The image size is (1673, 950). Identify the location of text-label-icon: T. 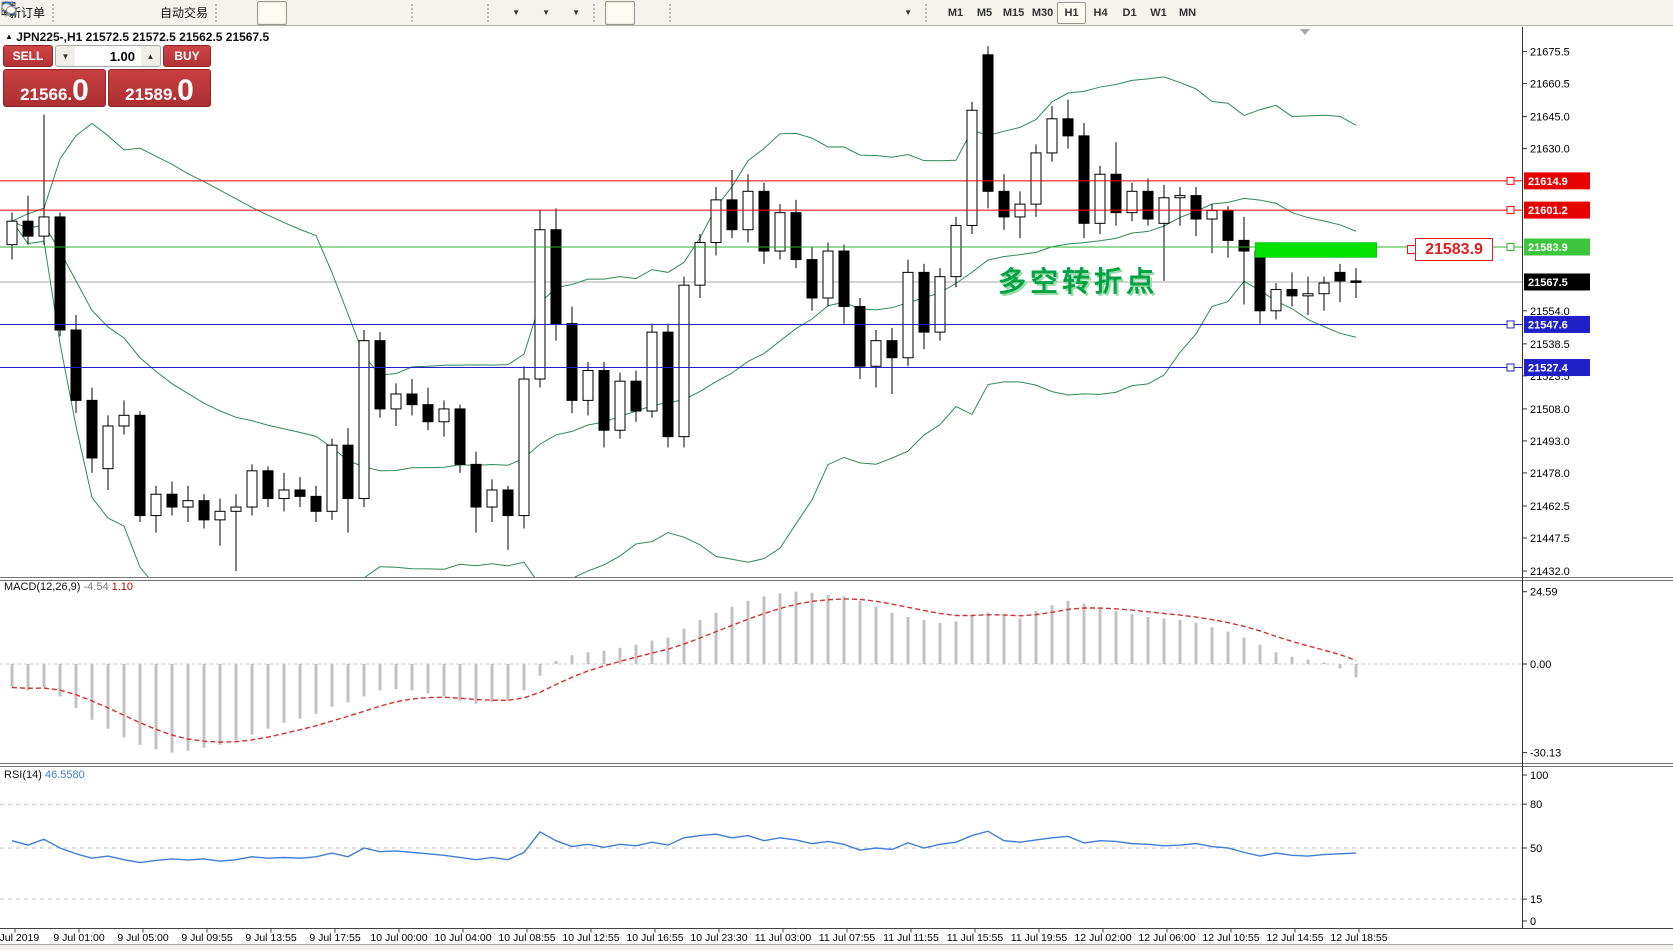
(446, 13).